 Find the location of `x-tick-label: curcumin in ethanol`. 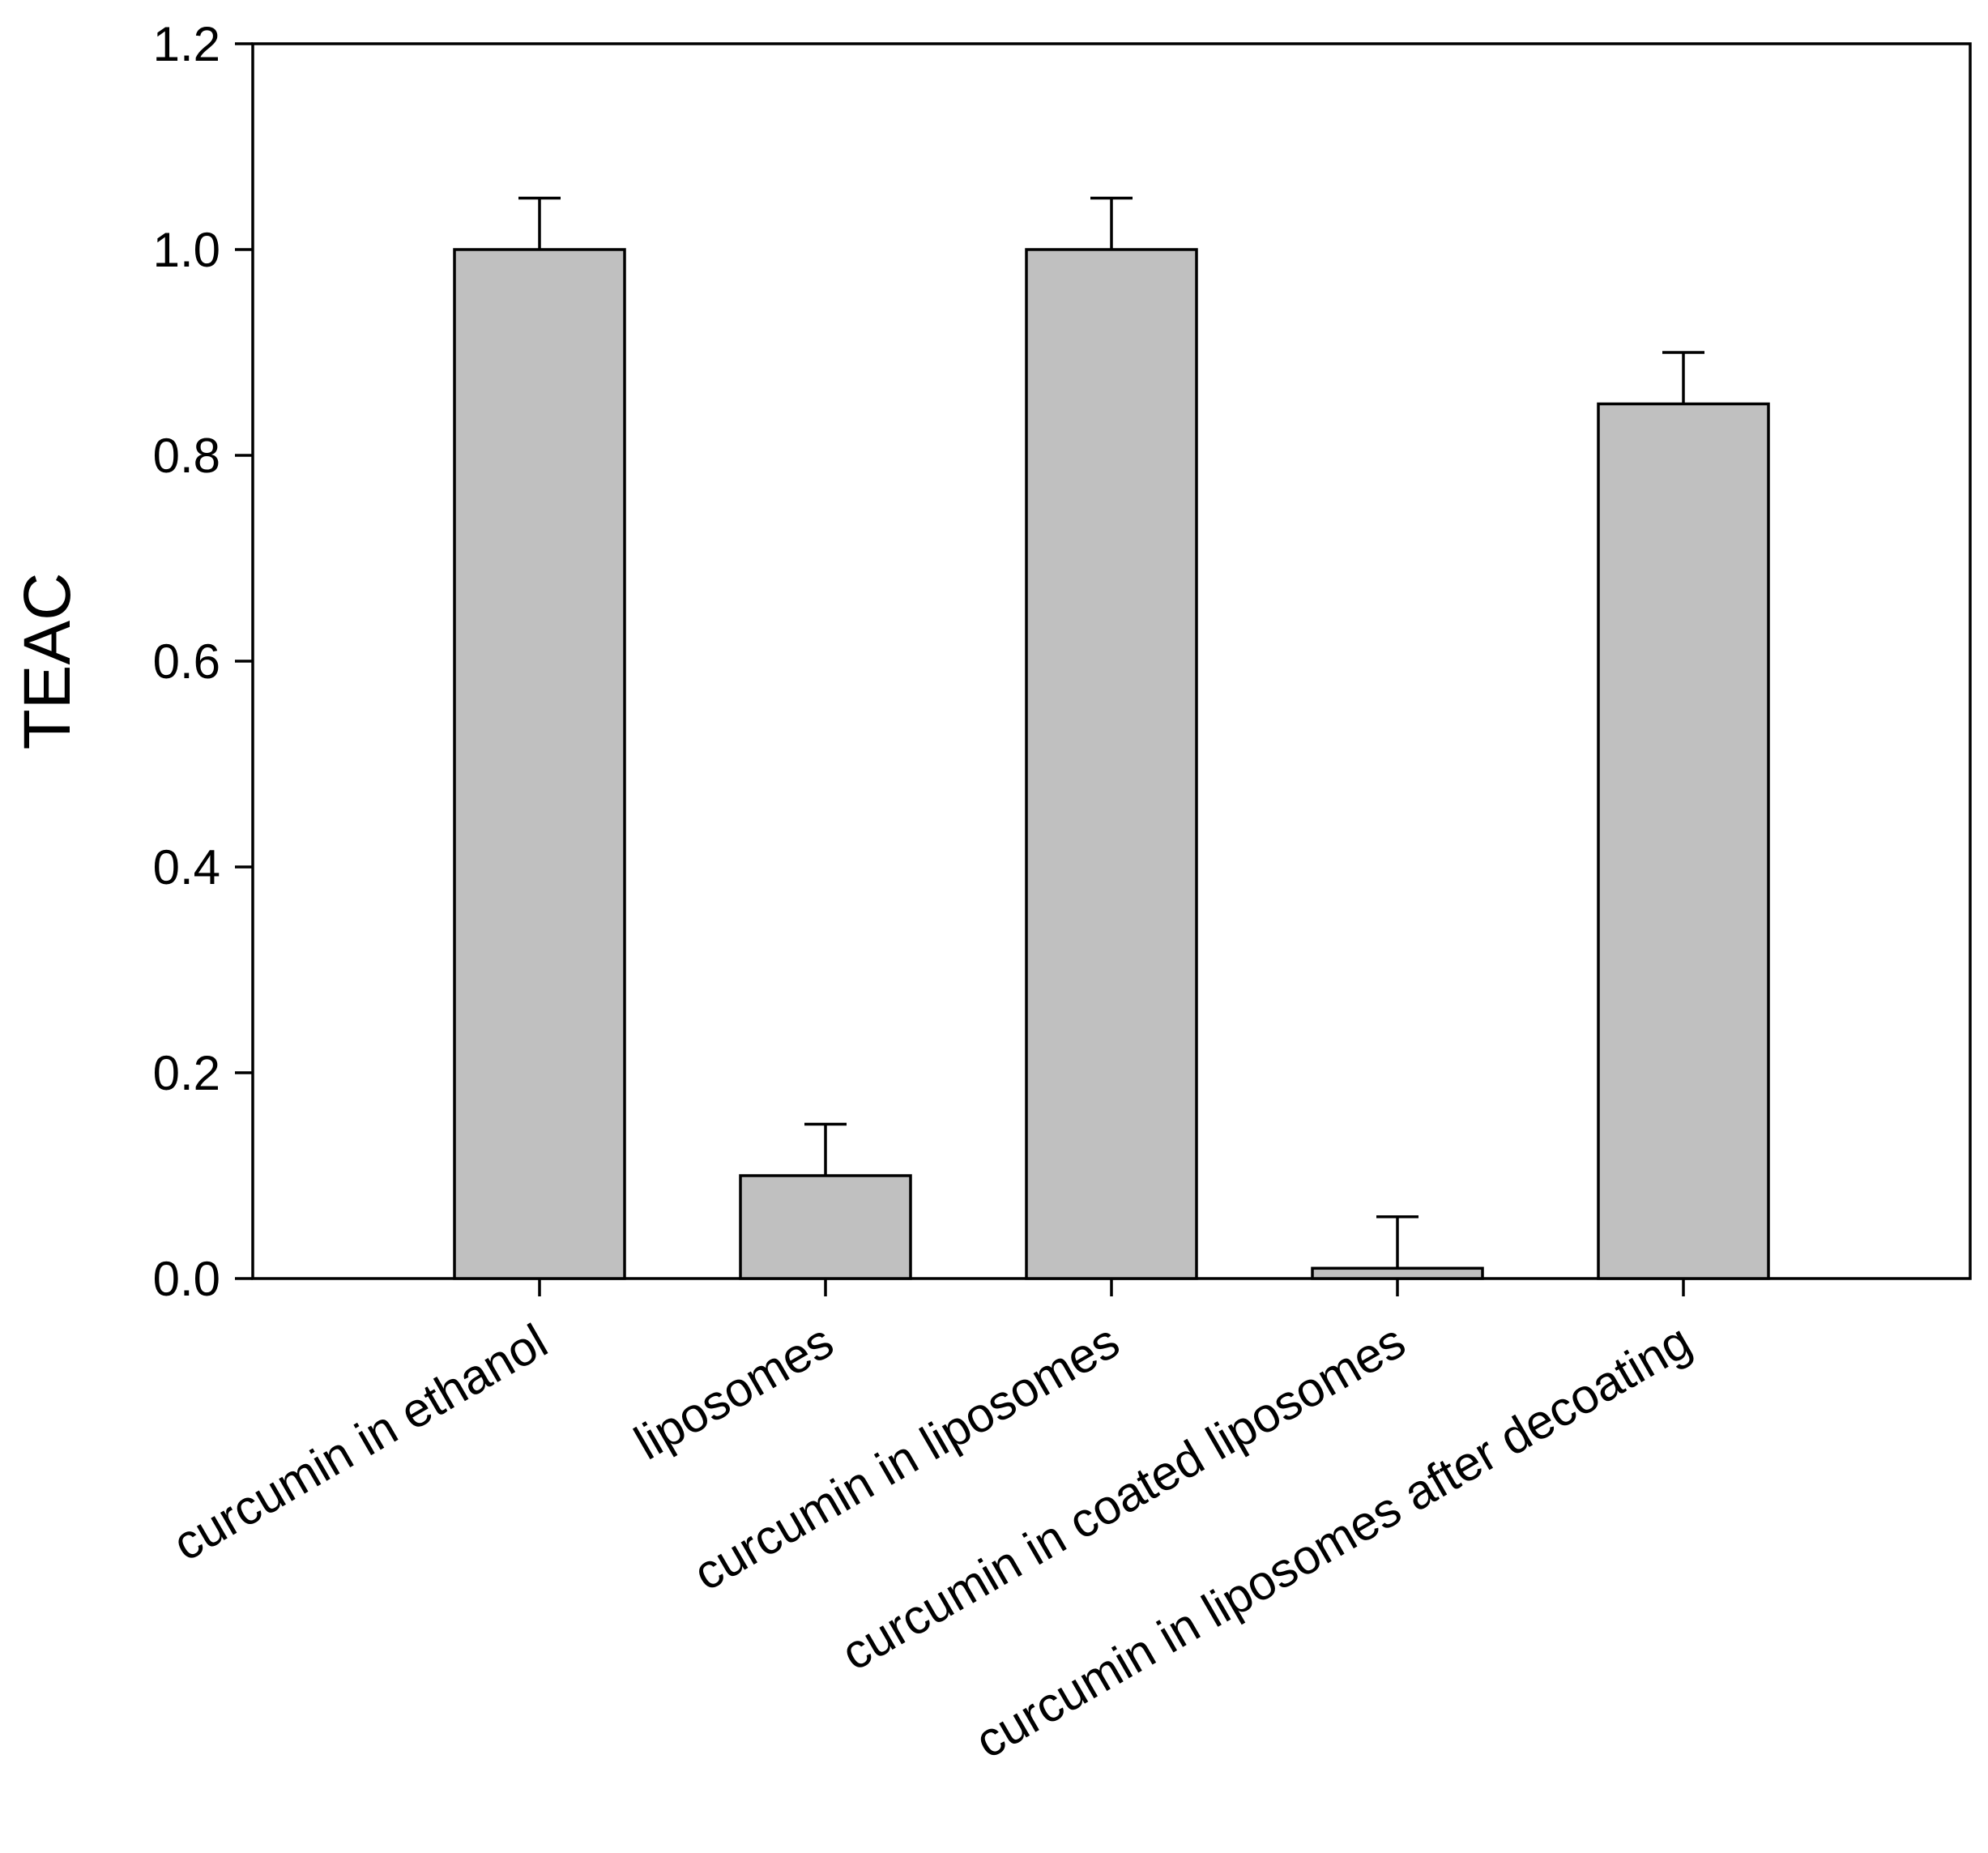

x-tick-label: curcumin in ethanol is located at coordinates (360, 1442).